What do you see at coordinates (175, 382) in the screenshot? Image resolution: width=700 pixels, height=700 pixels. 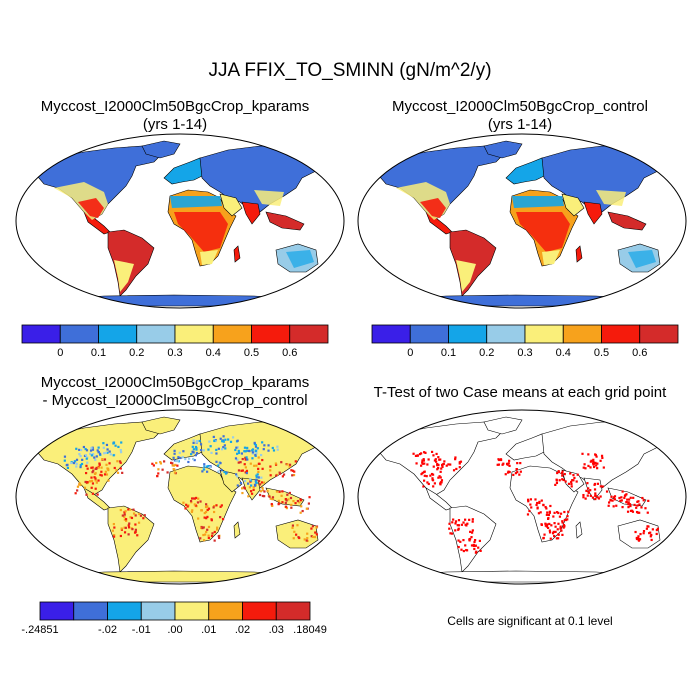 I see `panel-3-title: Myccost_I2000Clm50BgcCrop_kparams` at bounding box center [175, 382].